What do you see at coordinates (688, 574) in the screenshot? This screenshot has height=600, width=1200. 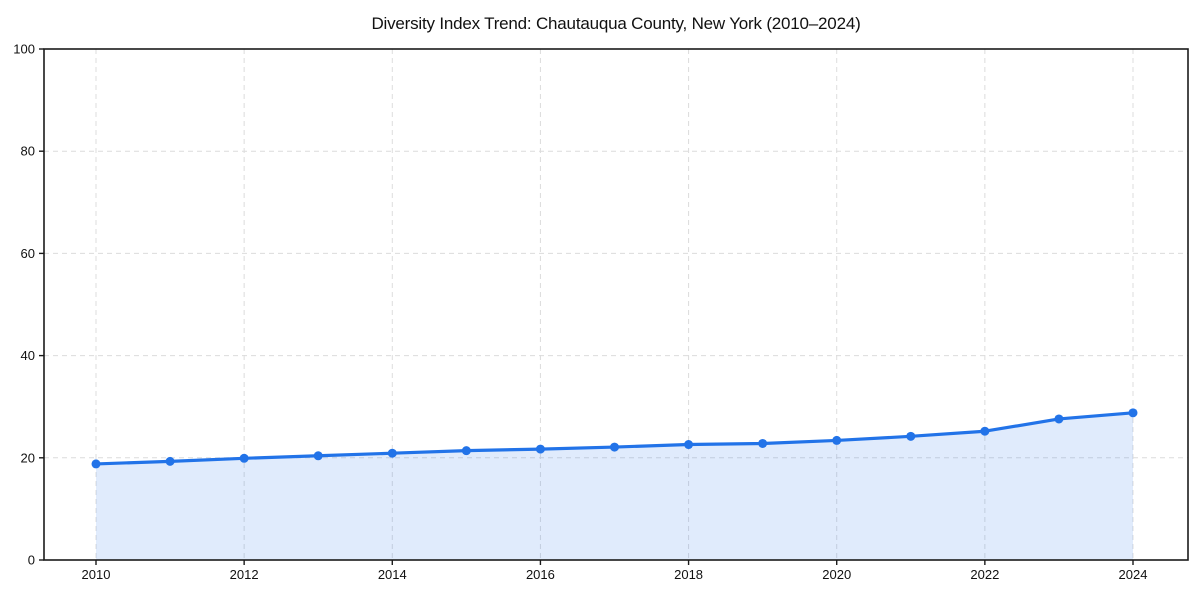 I see `x-tick-label: 2018` at bounding box center [688, 574].